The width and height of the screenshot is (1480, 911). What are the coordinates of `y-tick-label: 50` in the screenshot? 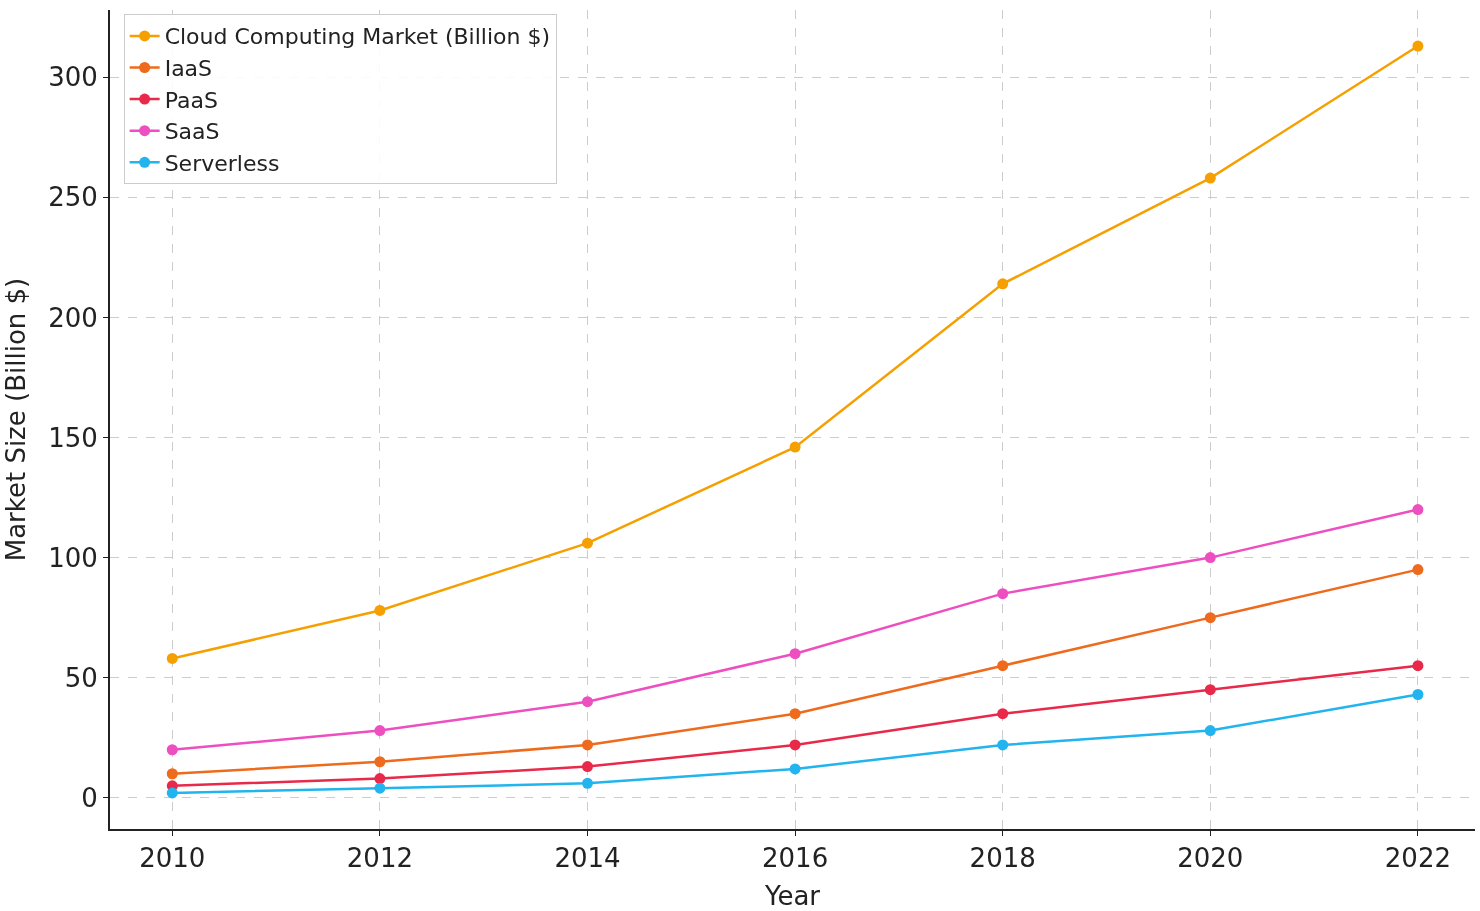 It's located at (81, 677).